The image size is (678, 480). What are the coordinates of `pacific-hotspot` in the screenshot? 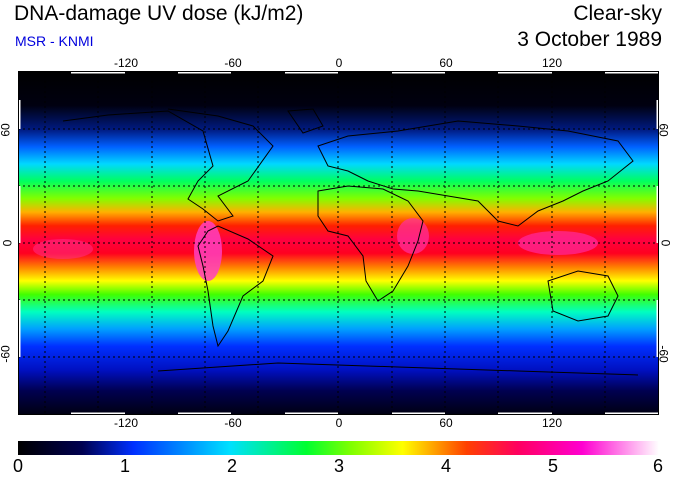 It's located at (63, 249).